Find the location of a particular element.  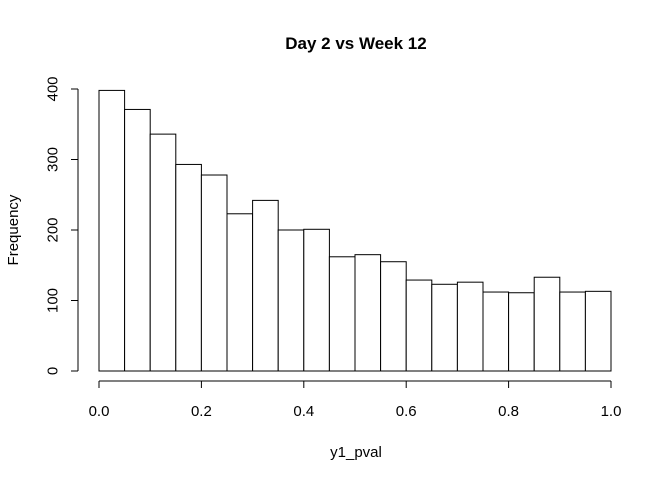

x-tick-label: 0.4 is located at coordinates (303, 411).